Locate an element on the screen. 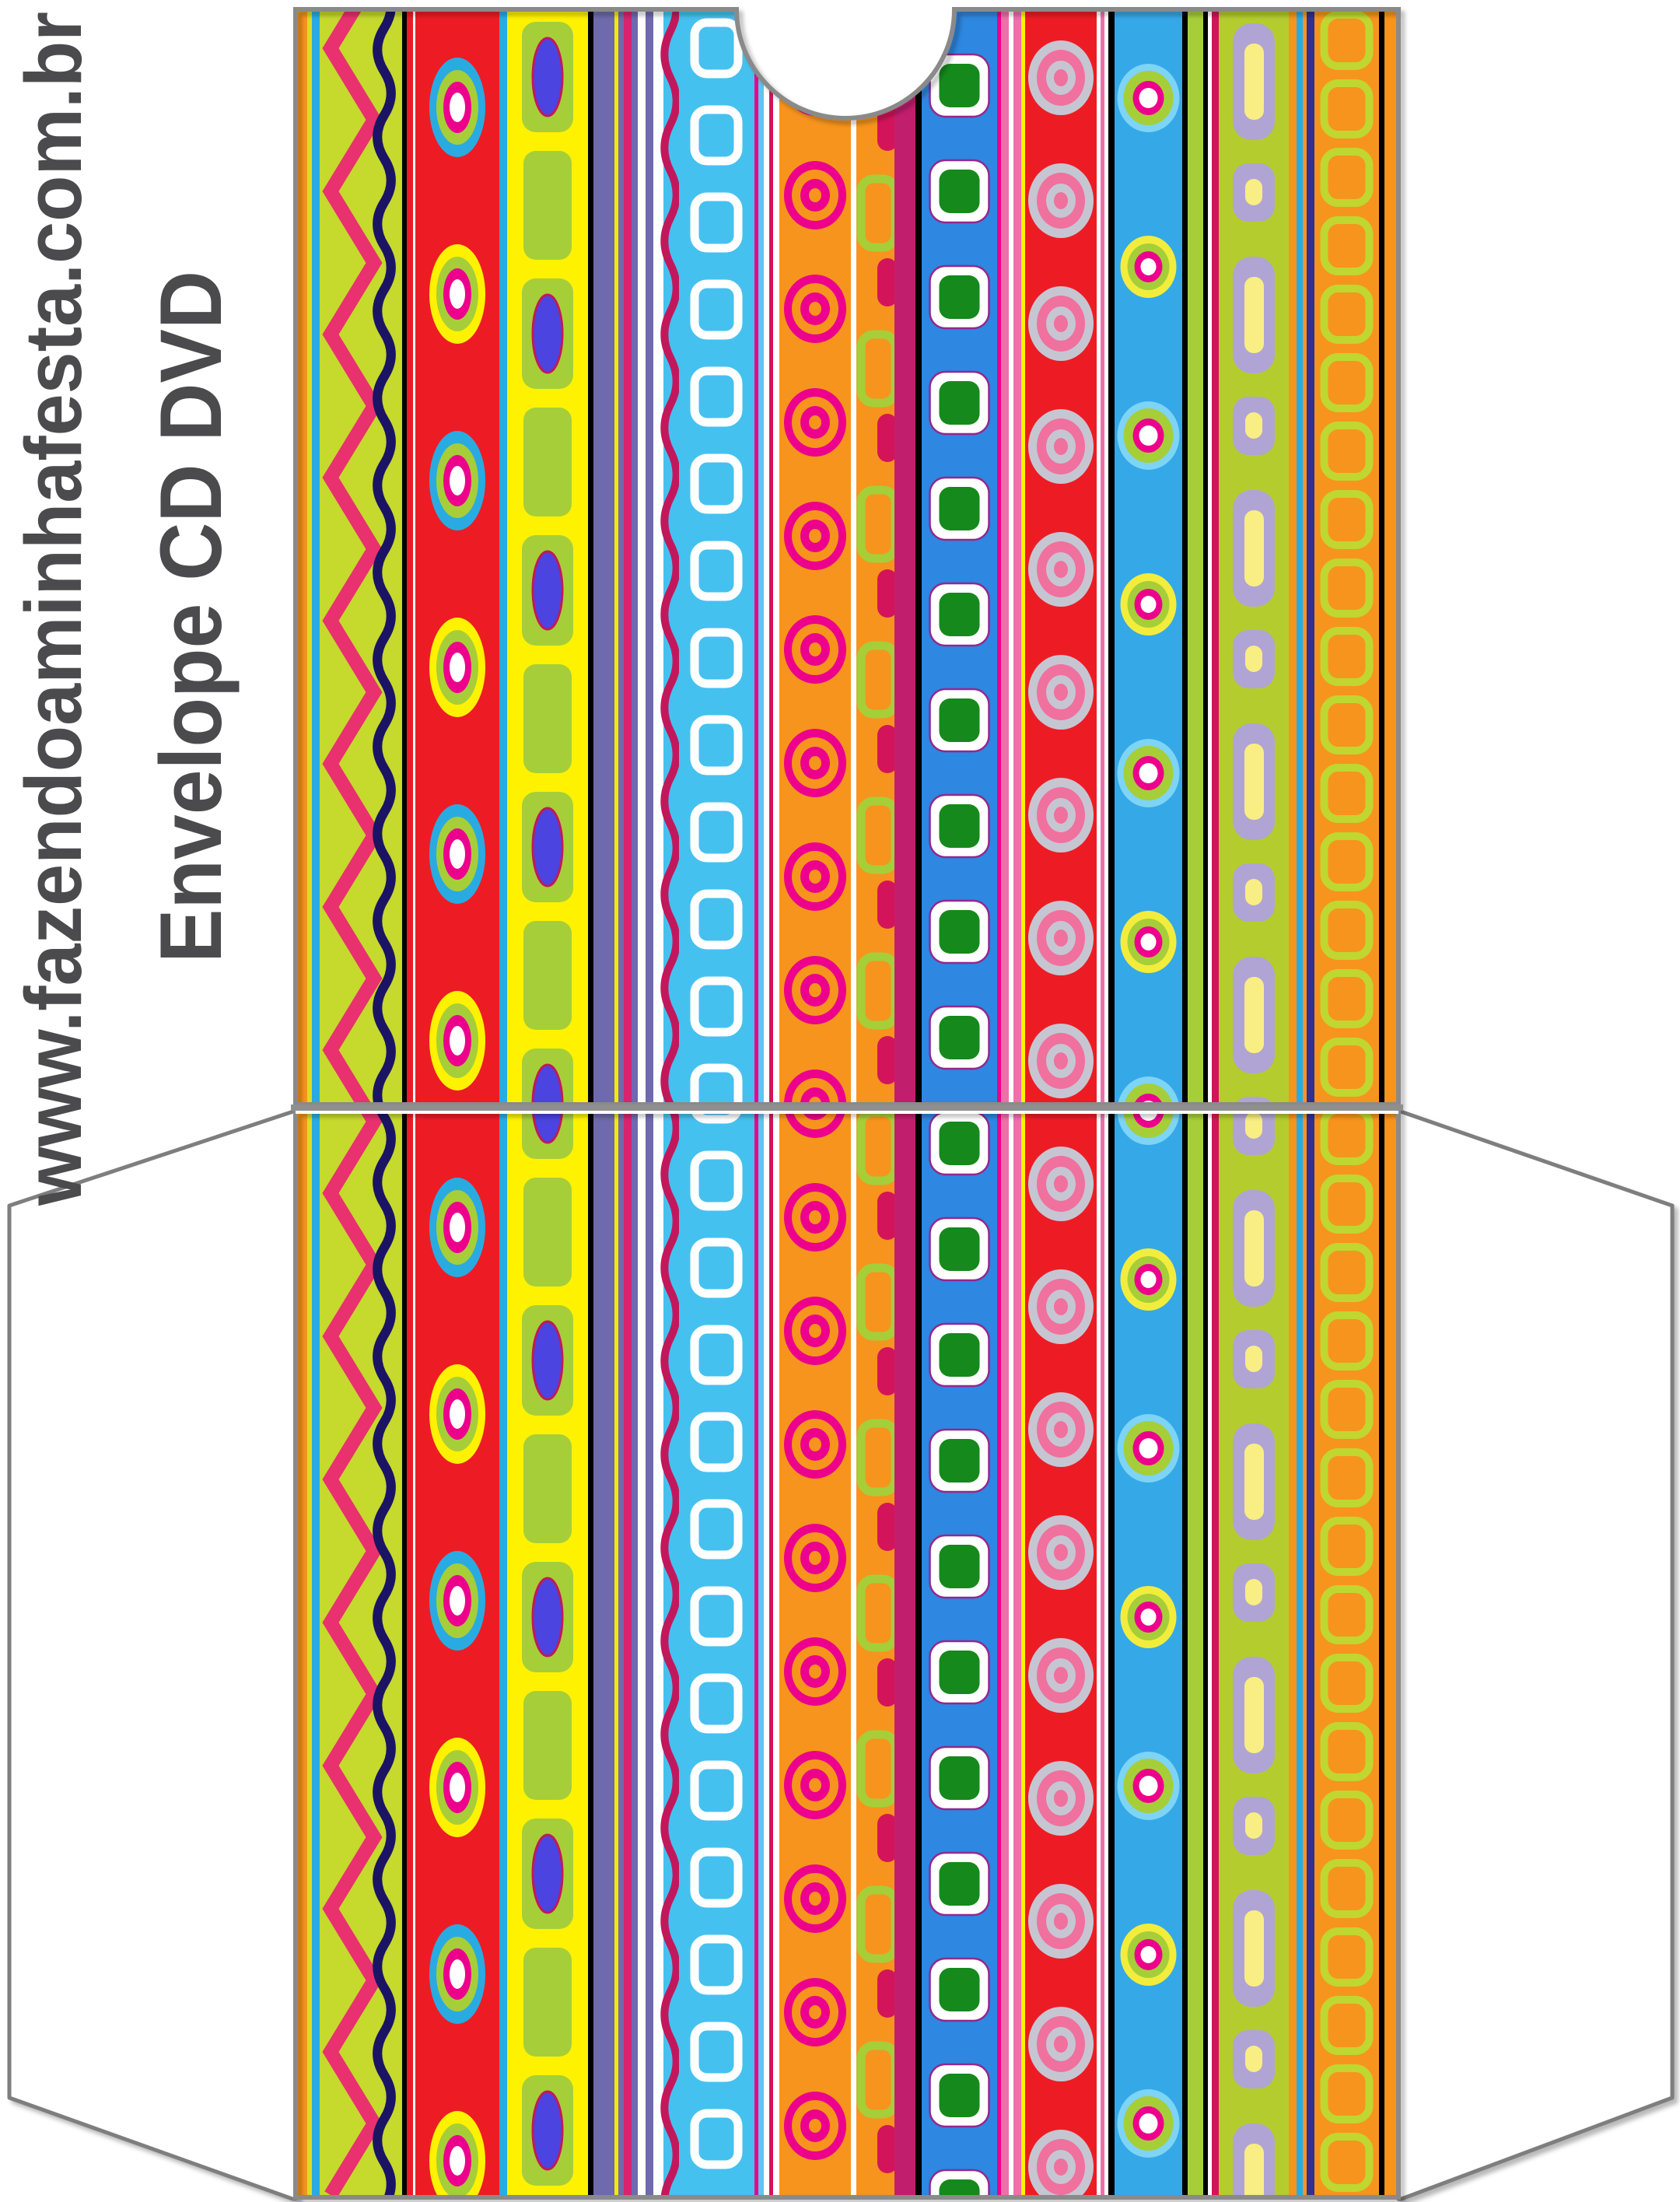  panel-fold-divider-highlight is located at coordinates (847, 1112).